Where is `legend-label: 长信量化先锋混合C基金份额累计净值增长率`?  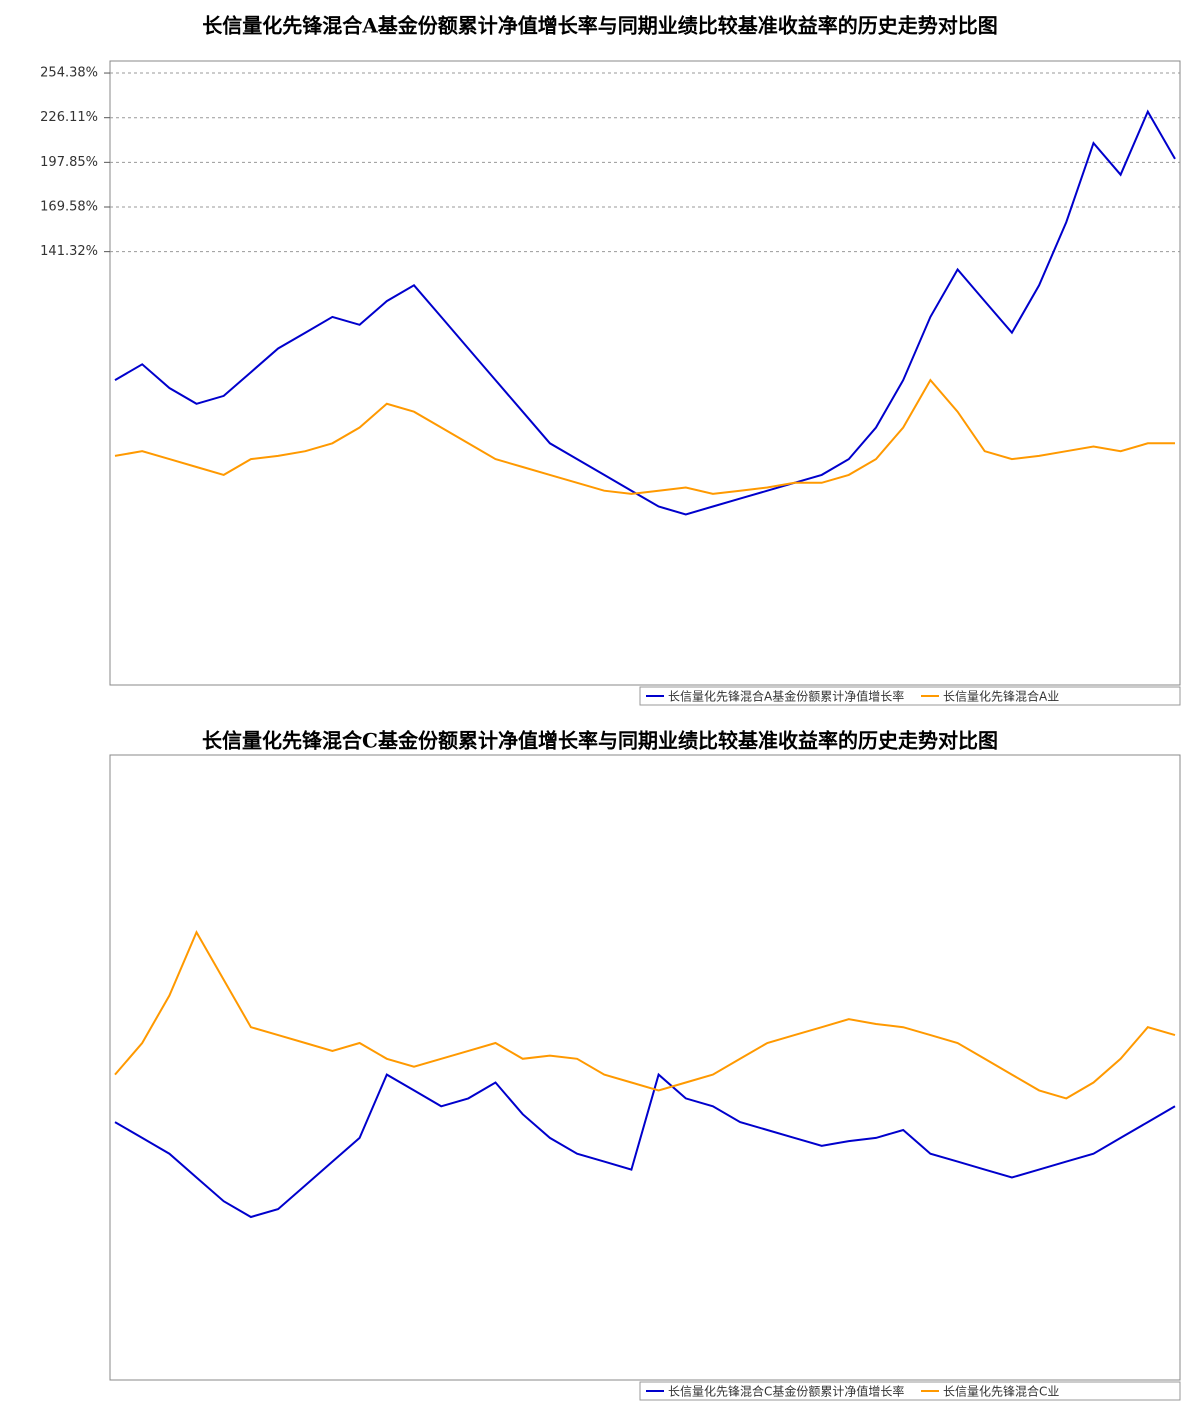
legend-label: 长信量化先锋混合C基金份额累计净值增长率 is located at coordinates (786, 1391).